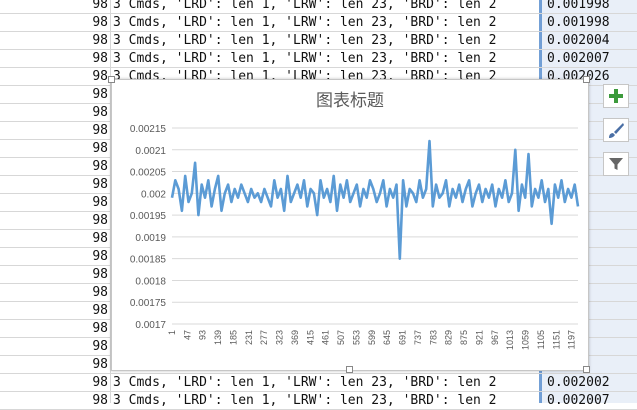 This screenshot has height=410, width=637. I want to click on x-tick-label: 415, so click(310, 337).